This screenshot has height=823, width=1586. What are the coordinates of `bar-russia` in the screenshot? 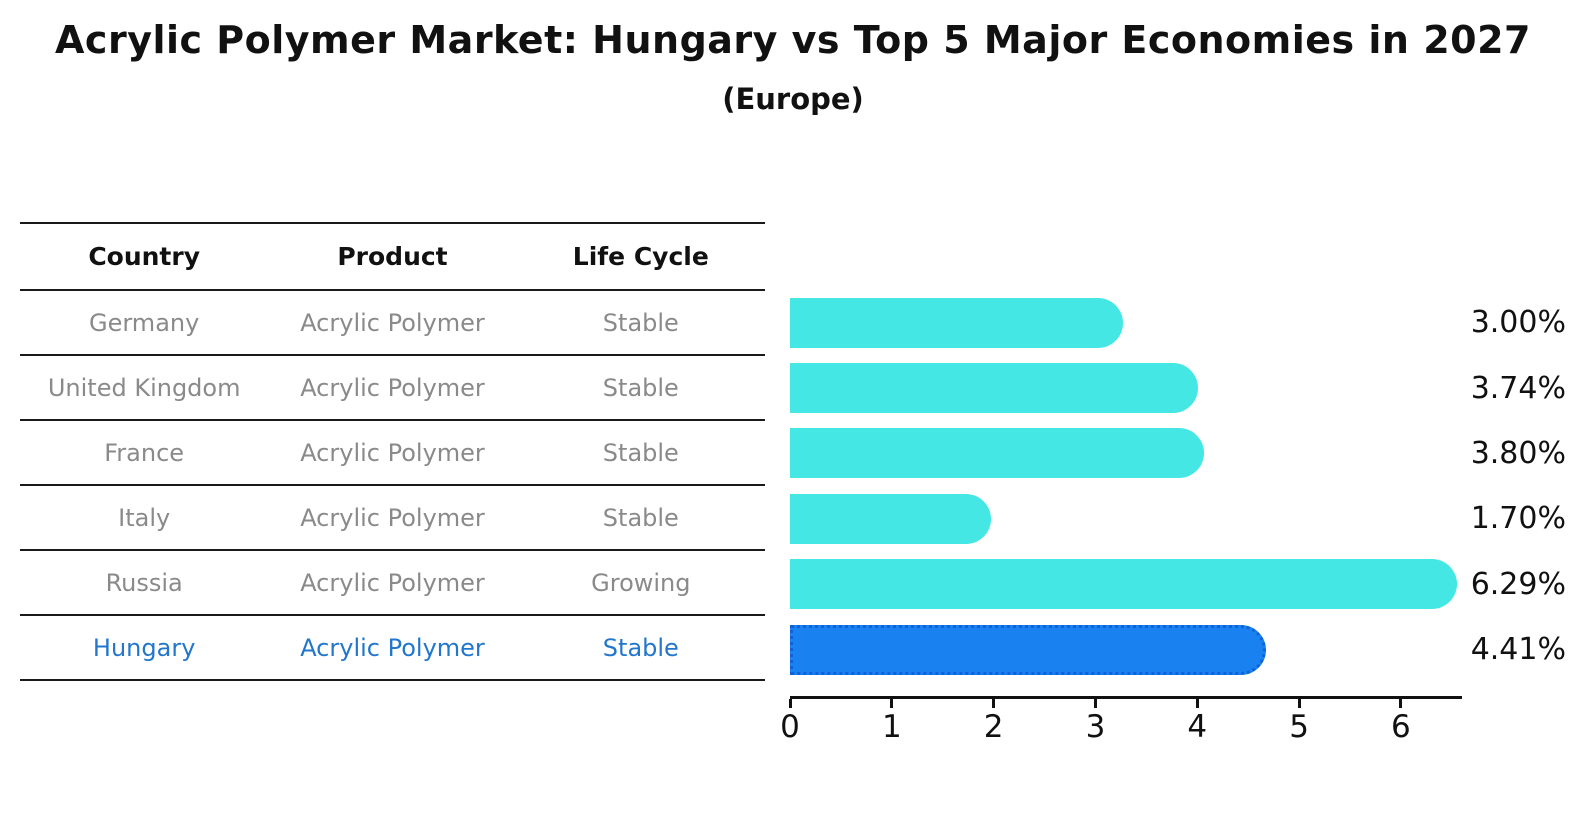 It's located at (1123, 584).